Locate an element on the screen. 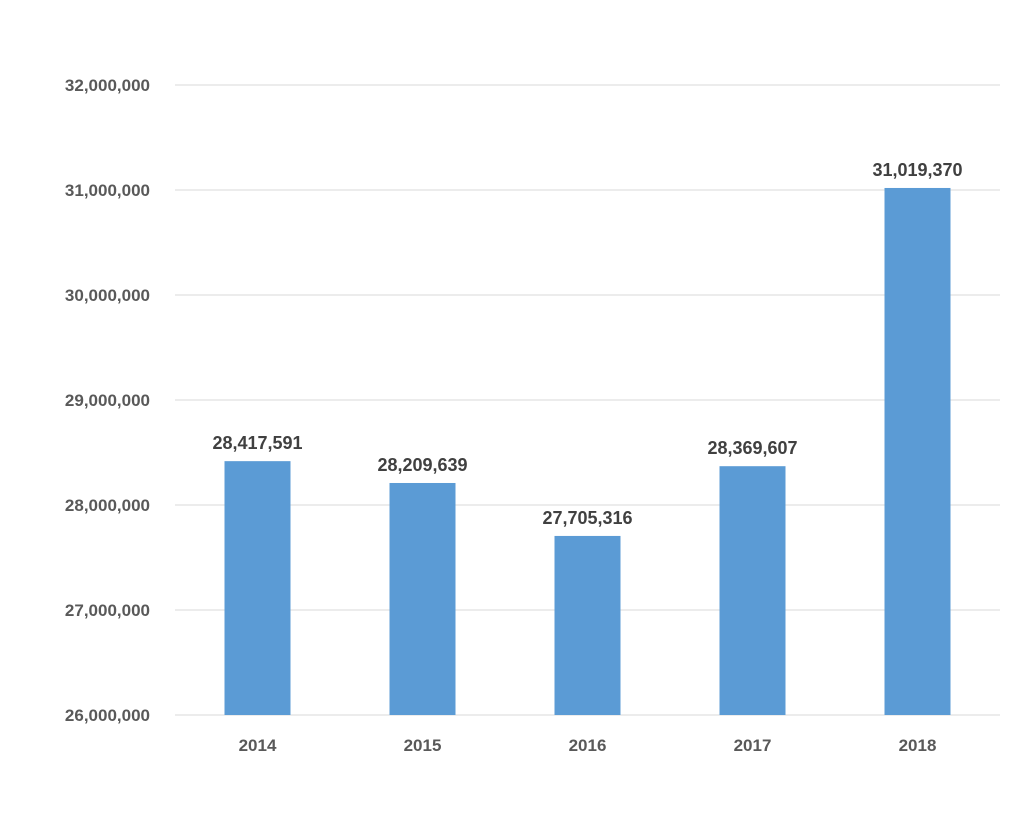 The width and height of the screenshot is (1024, 819). y-tick-label: 30,000,000 is located at coordinates (107, 295).